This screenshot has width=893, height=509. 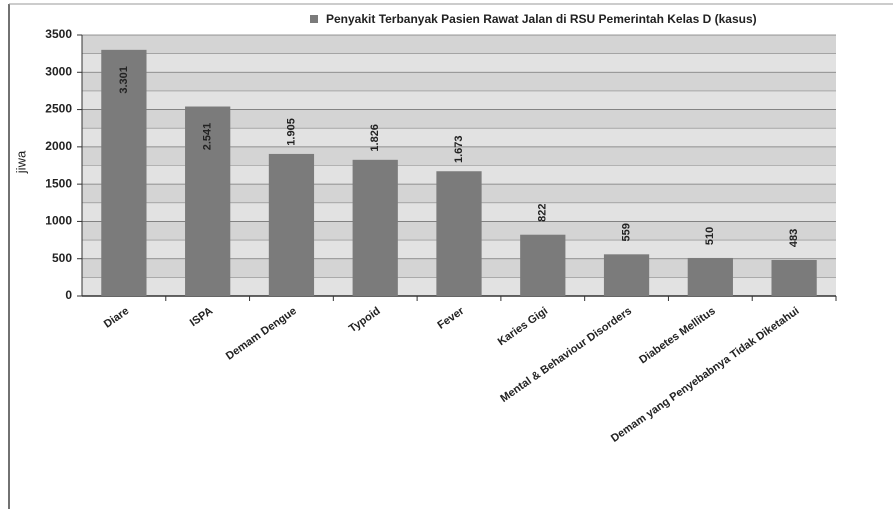 I want to click on x-tick-label: ISPA, so click(x=201, y=317).